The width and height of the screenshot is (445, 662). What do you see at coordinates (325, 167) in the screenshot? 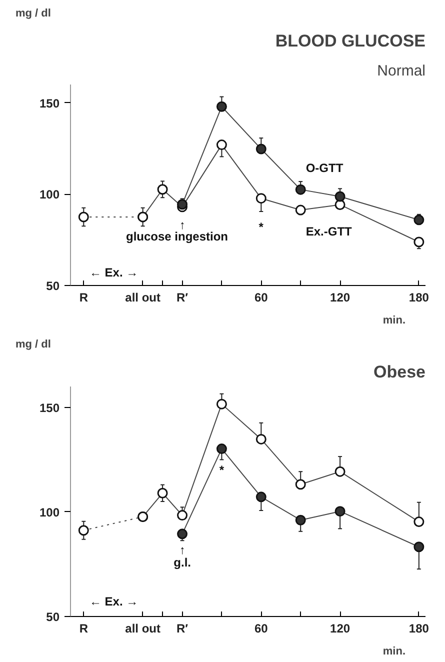
I see `series-label: O-GTT` at bounding box center [325, 167].